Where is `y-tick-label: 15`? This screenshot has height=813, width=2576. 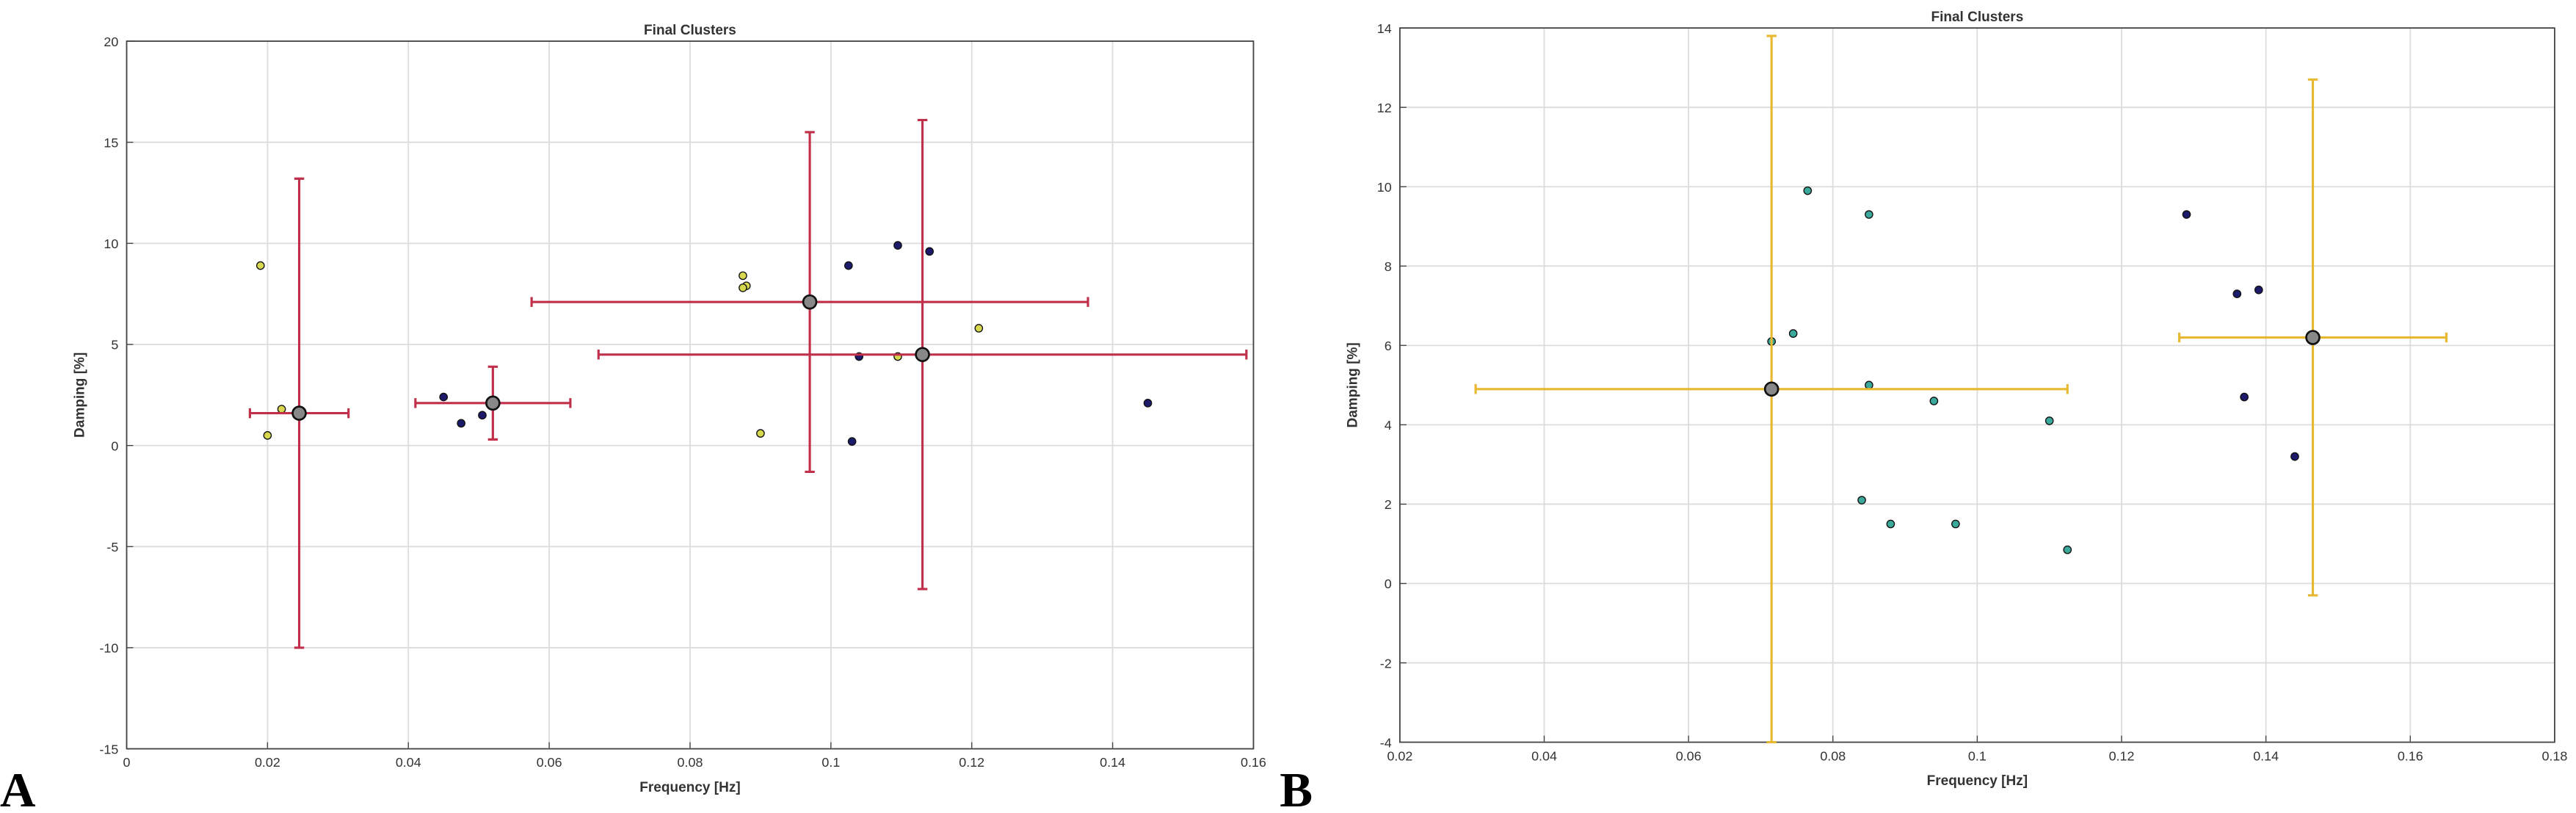 y-tick-label: 15 is located at coordinates (111, 142).